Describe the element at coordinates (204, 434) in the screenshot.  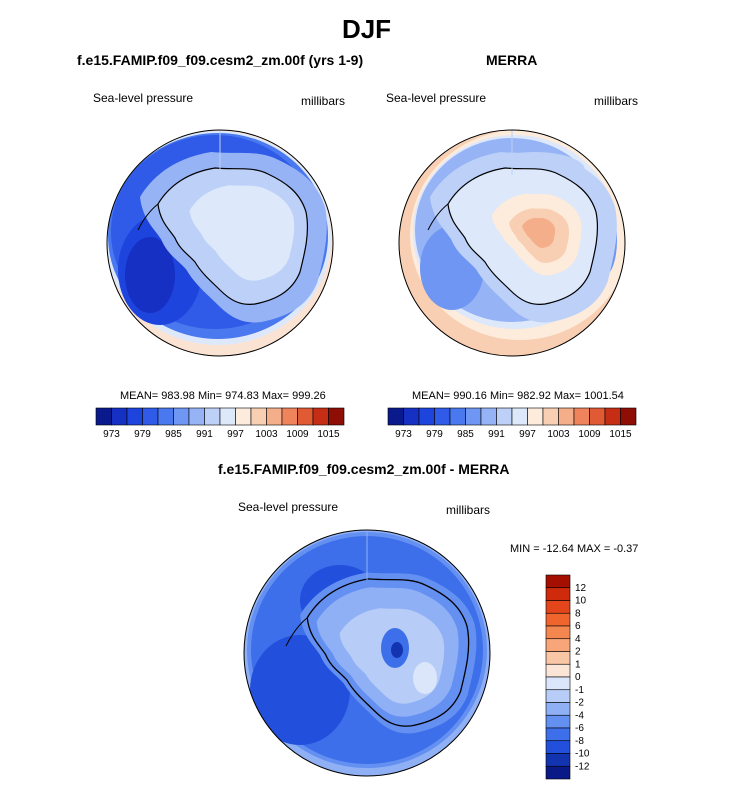
I see `model-colorbar-tick-label-3: 991` at that location.